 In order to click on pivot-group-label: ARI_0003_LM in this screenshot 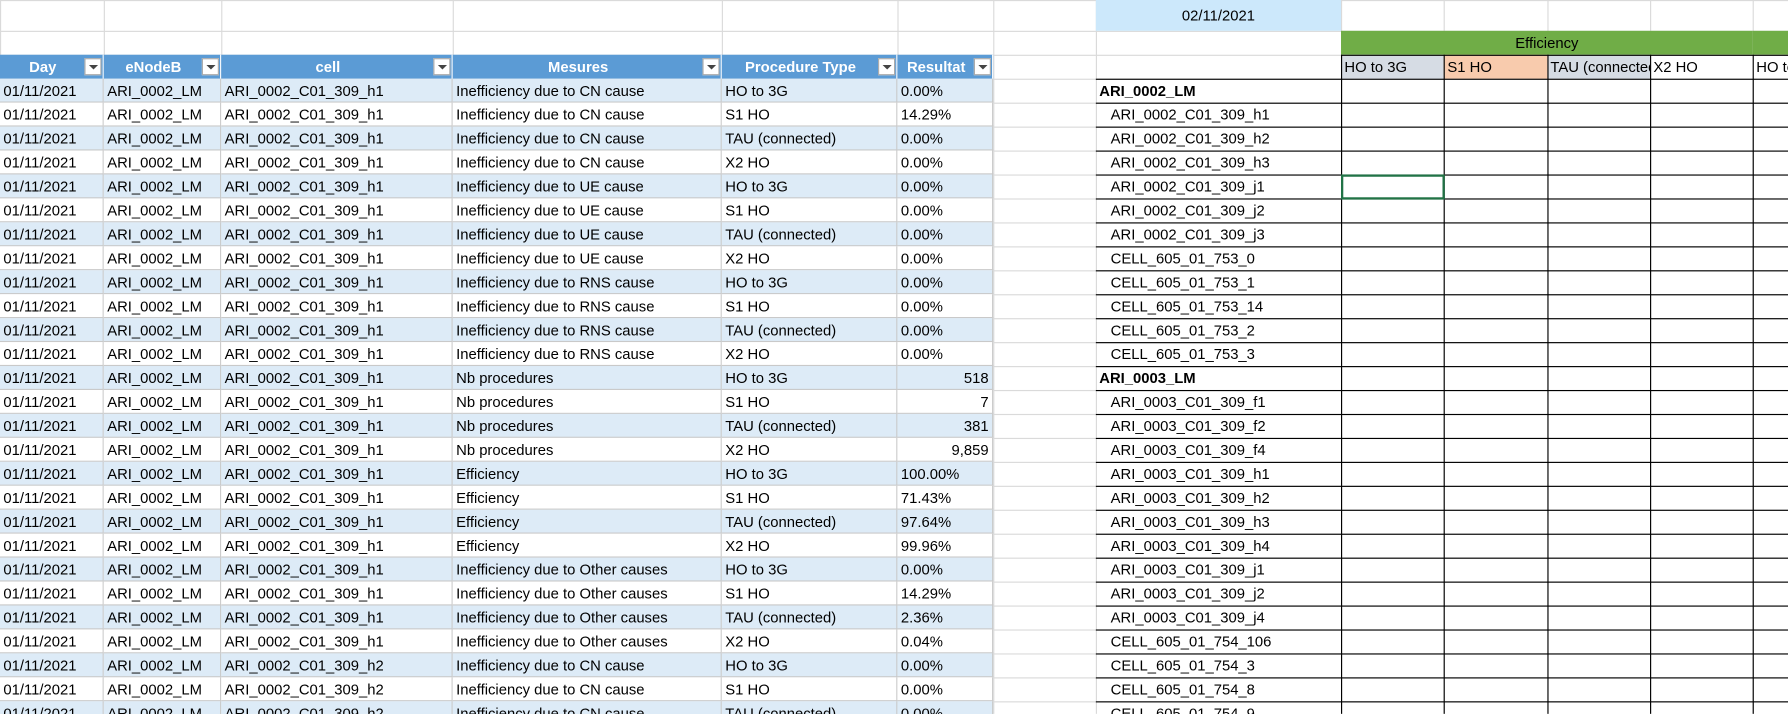, I will do `click(1147, 378)`.